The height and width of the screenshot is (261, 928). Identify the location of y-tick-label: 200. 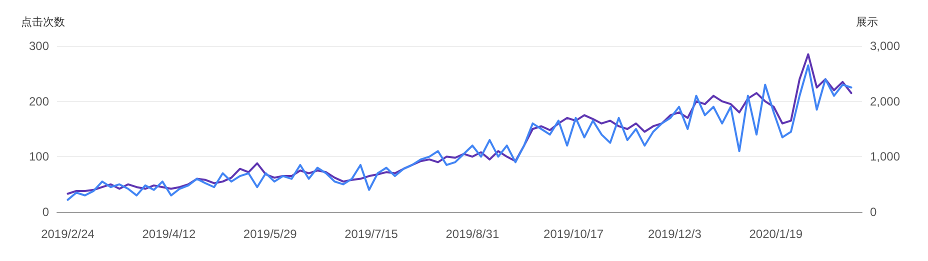
(39, 101).